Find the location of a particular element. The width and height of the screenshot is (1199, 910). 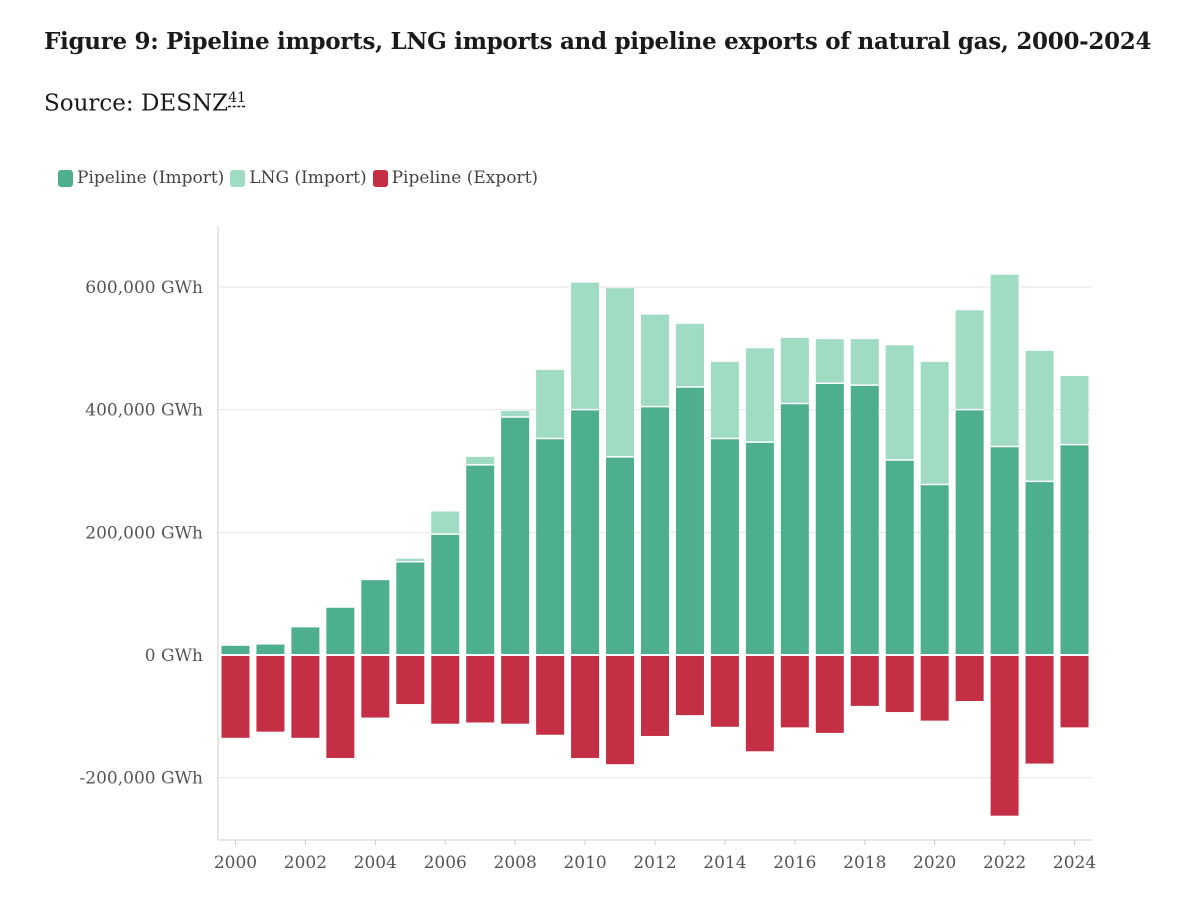

bar-pipeline-import-2013 is located at coordinates (689, 520).